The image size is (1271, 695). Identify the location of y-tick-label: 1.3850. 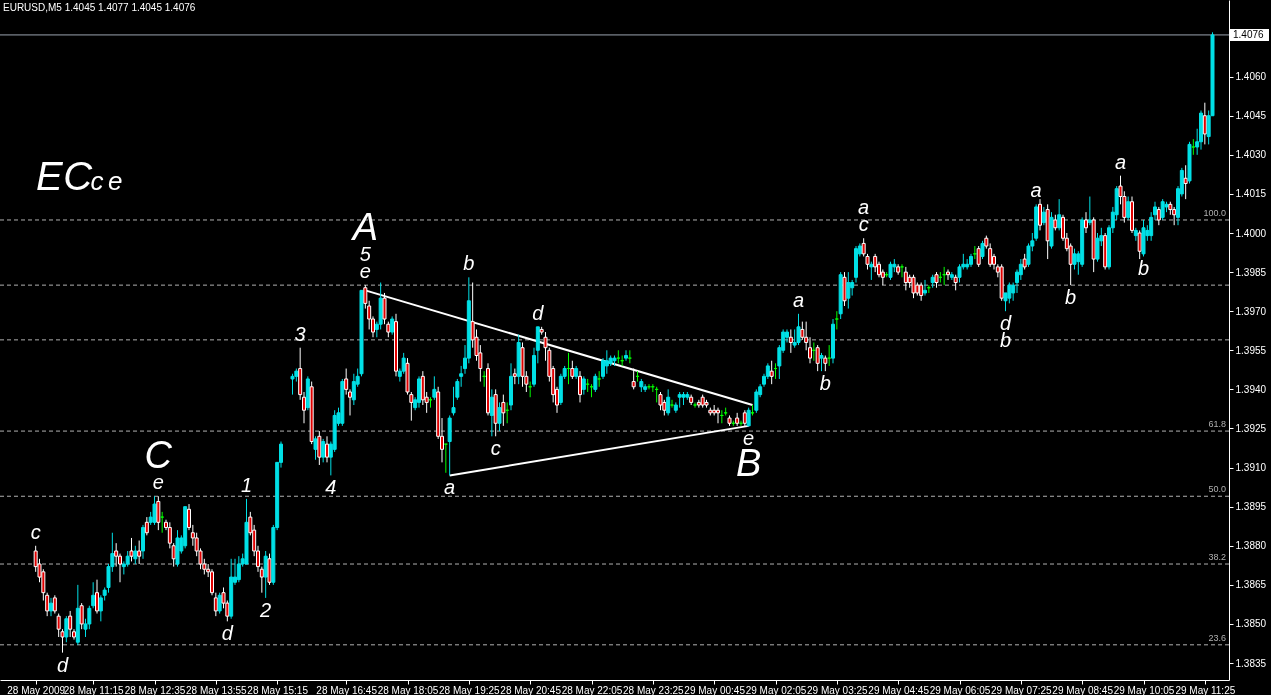
(1251, 624).